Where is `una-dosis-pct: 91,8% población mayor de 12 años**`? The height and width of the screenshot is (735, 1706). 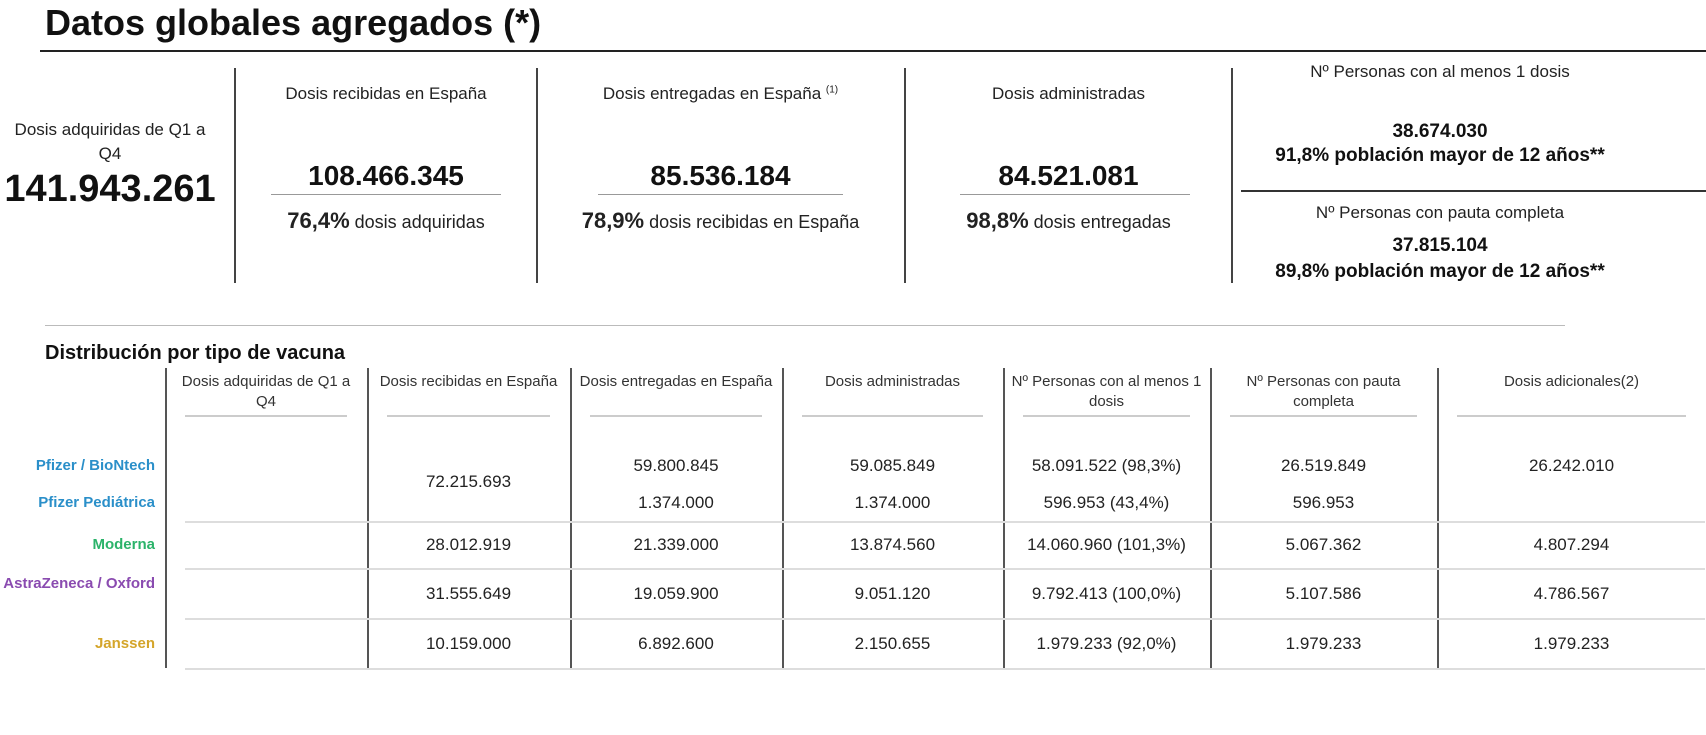
una-dosis-pct: 91,8% población mayor de 12 años** is located at coordinates (1440, 155).